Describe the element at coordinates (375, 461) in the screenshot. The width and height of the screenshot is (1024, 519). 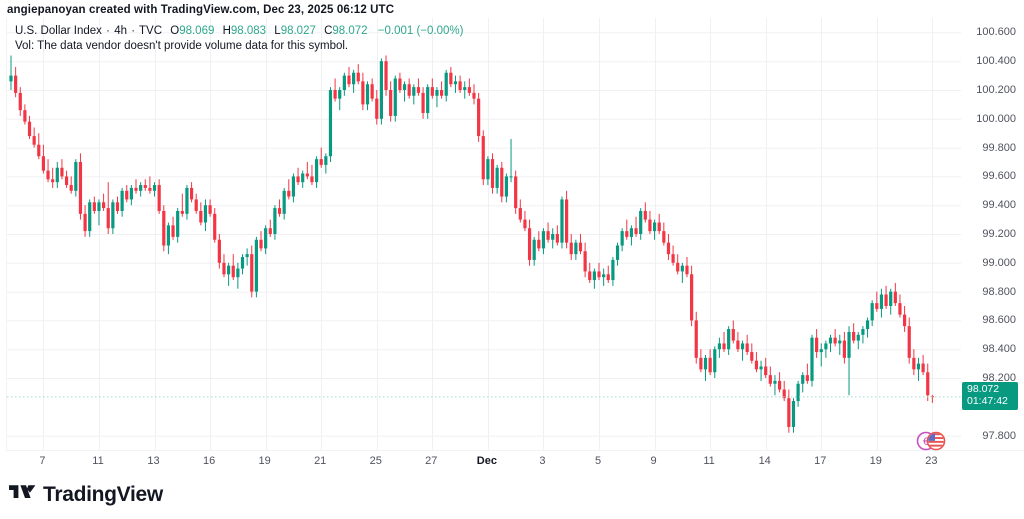
I see `time-tick: 25` at that location.